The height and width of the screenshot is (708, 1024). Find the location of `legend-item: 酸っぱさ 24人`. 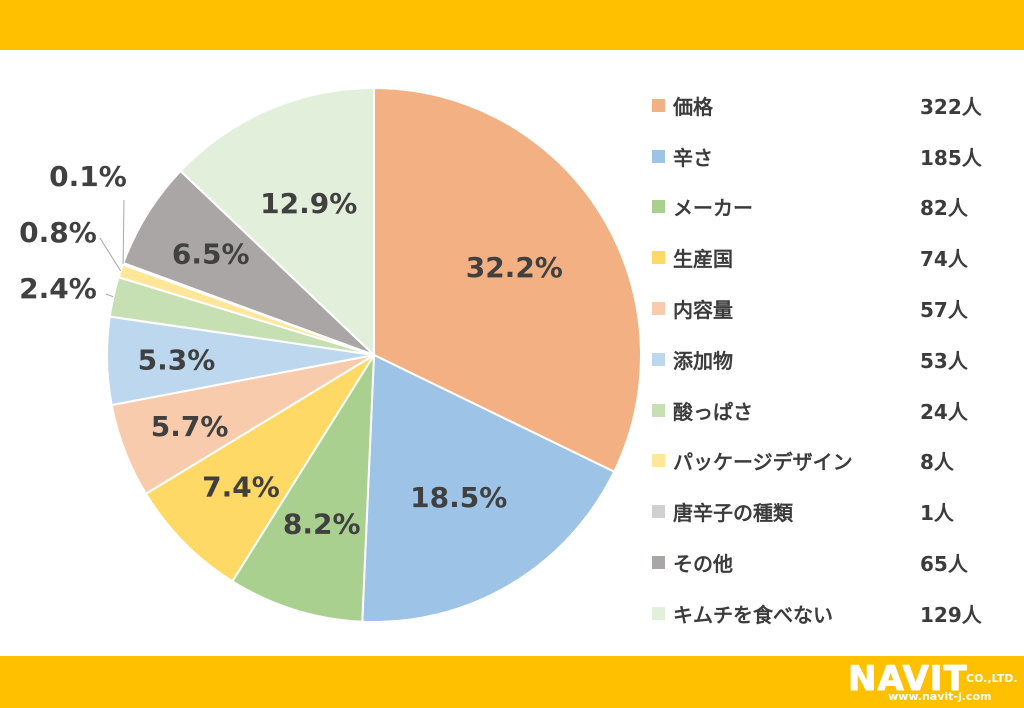

legend-item: 酸っぱさ 24人 is located at coordinates (822, 410).